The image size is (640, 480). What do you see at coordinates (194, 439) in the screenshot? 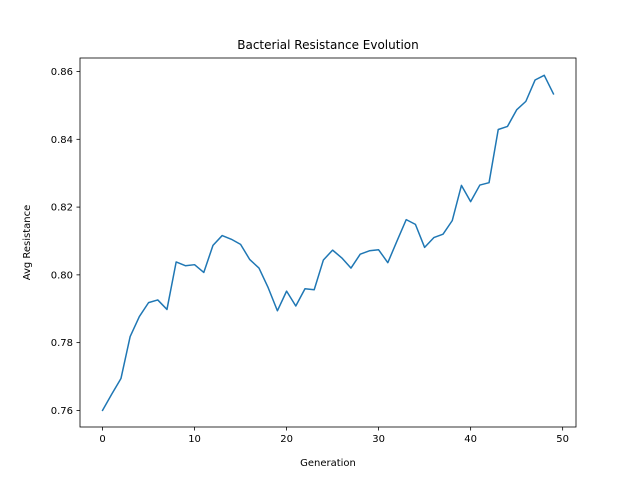
I see `x-tick-label: 10` at bounding box center [194, 439].